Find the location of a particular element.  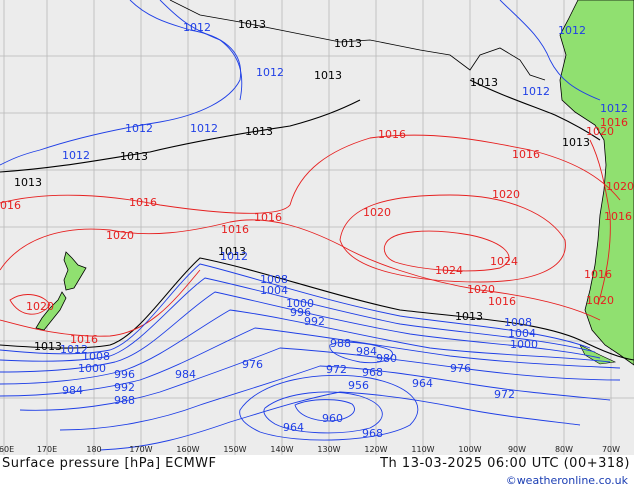

south-america-land is located at coordinates (596, 183).